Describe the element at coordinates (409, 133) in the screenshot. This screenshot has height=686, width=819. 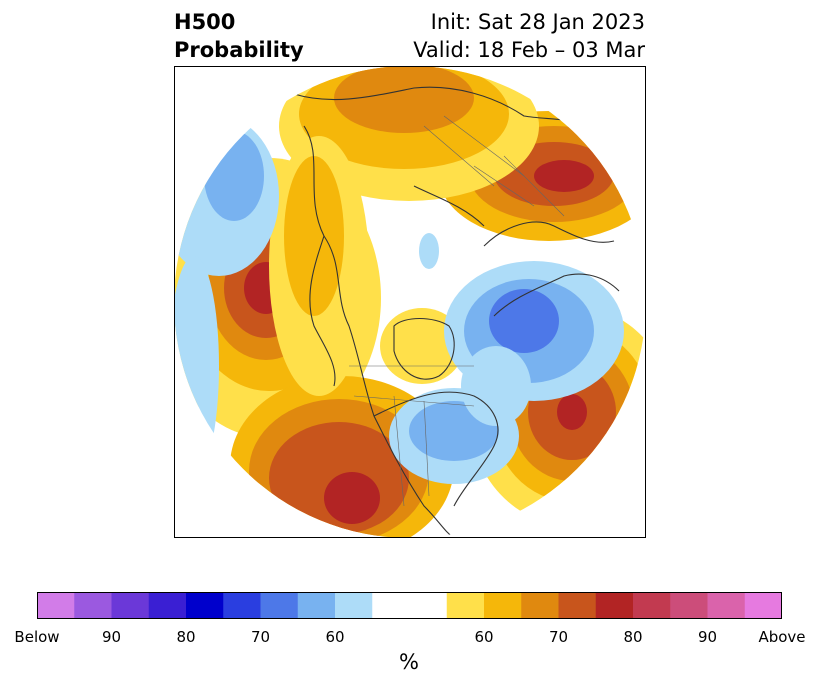
I see `anomaly-eastern-siberia` at that location.